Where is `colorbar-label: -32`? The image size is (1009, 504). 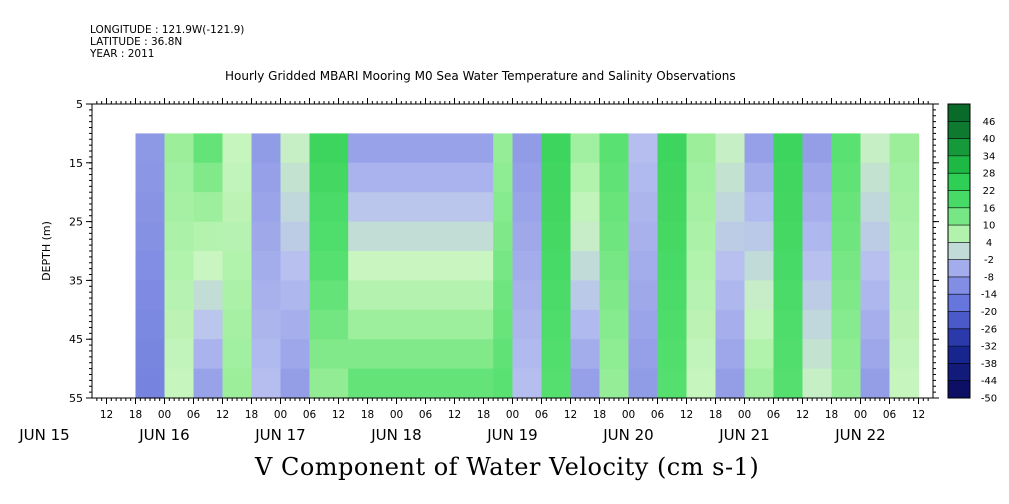 colorbar-label: -32 is located at coordinates (989, 347).